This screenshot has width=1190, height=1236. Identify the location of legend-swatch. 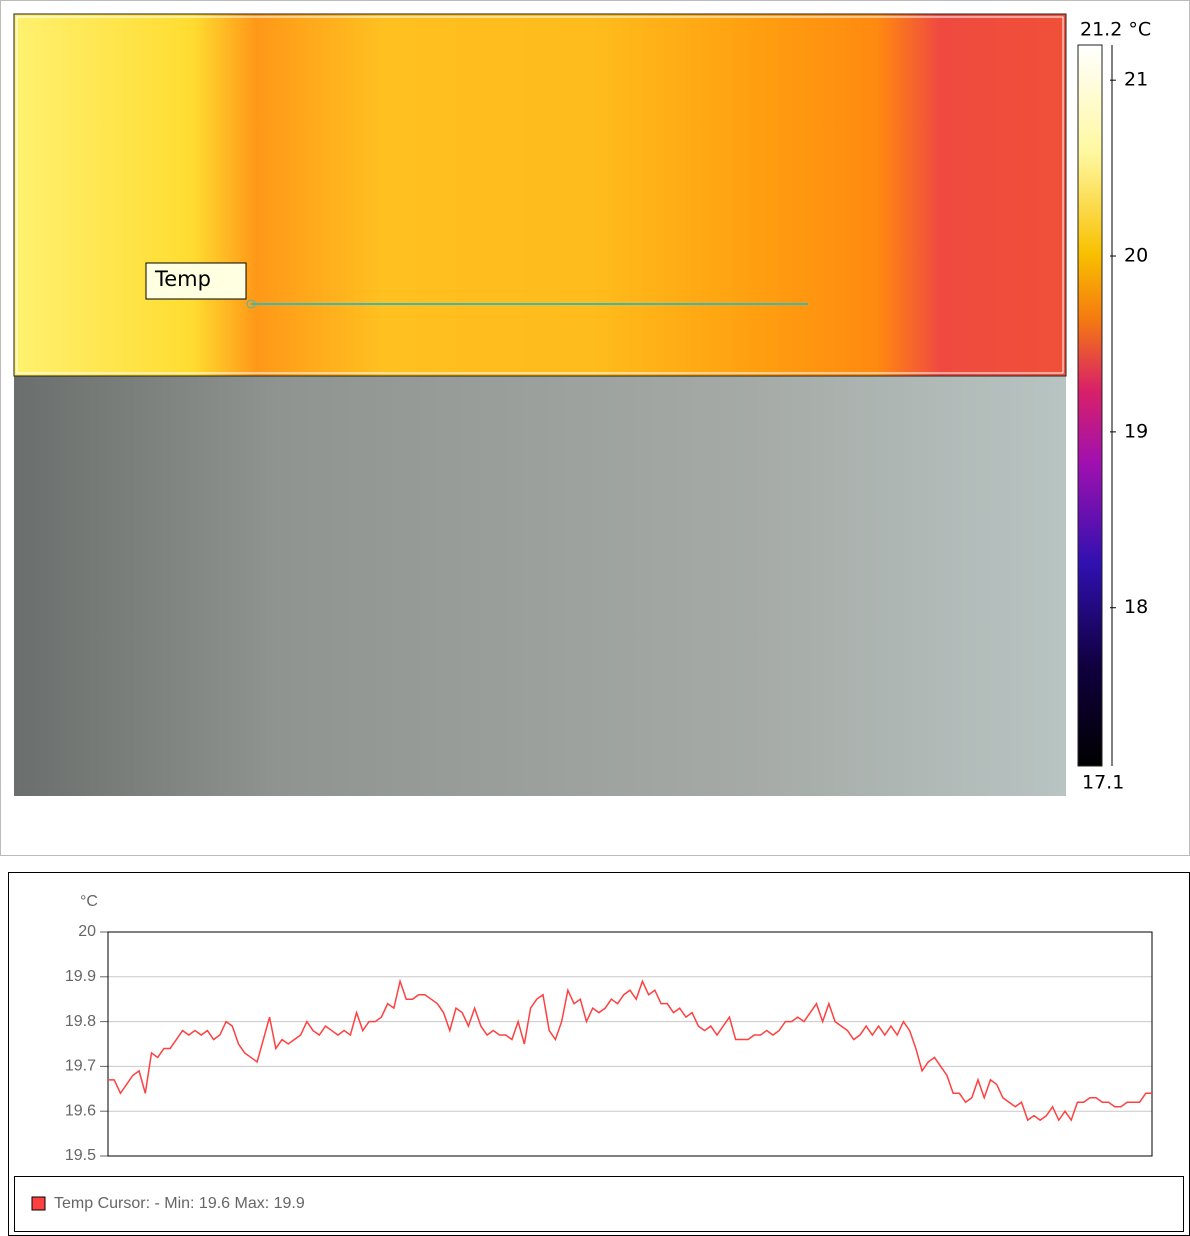
(38, 1203).